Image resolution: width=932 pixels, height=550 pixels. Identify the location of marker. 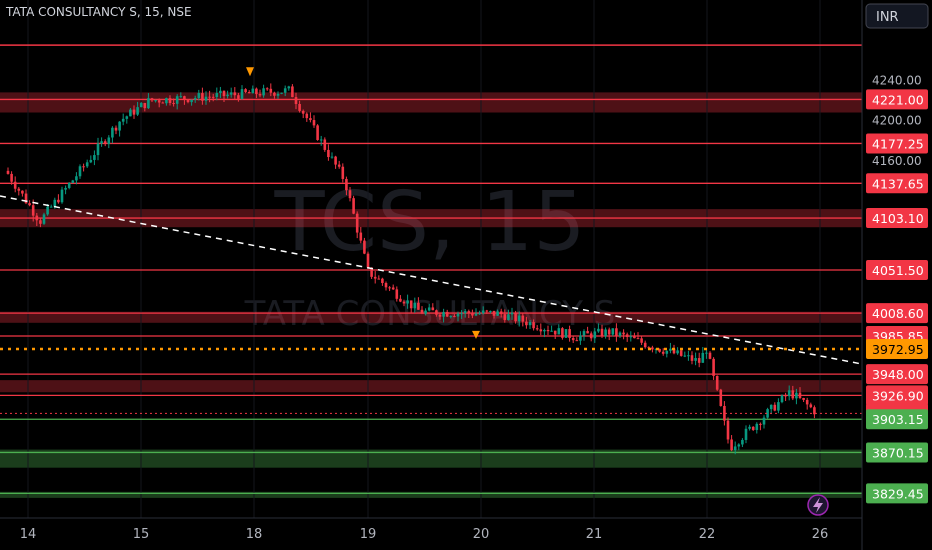
(476, 334).